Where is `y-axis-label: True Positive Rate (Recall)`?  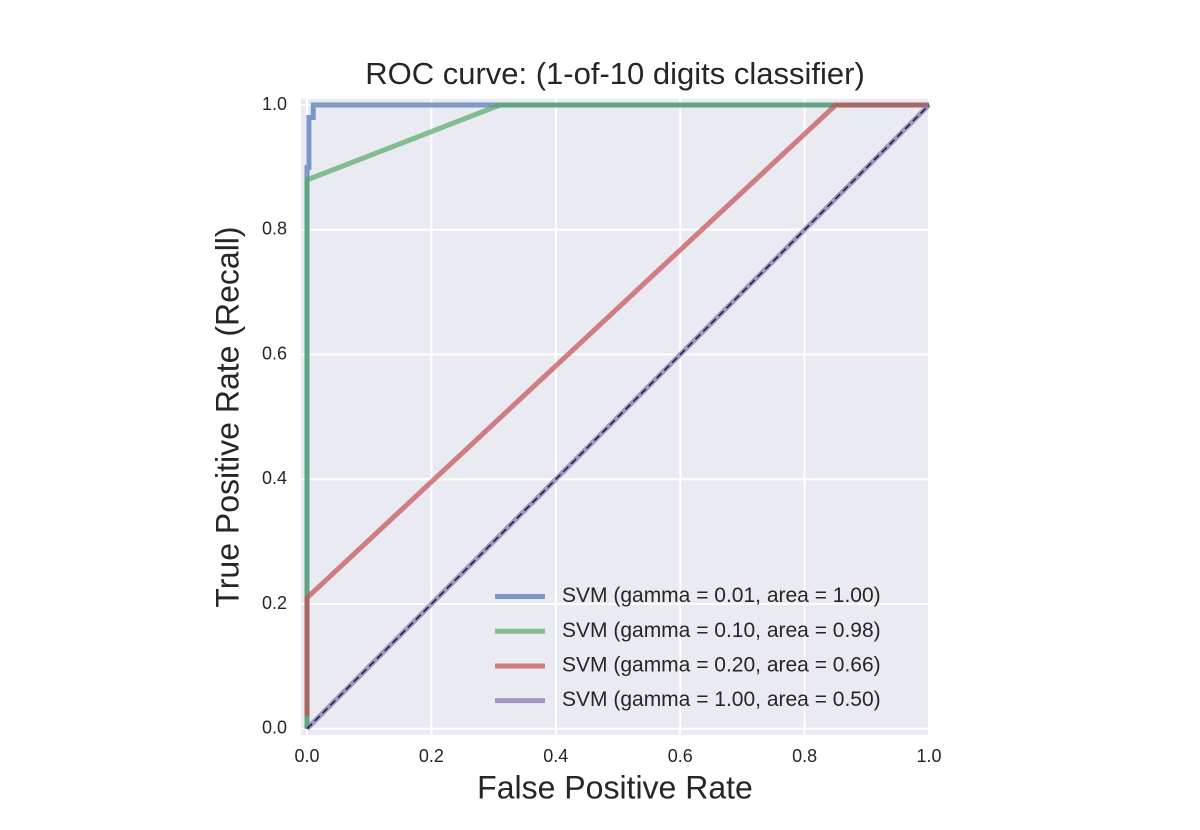
y-axis-label: True Positive Rate (Recall) is located at coordinates (227, 416).